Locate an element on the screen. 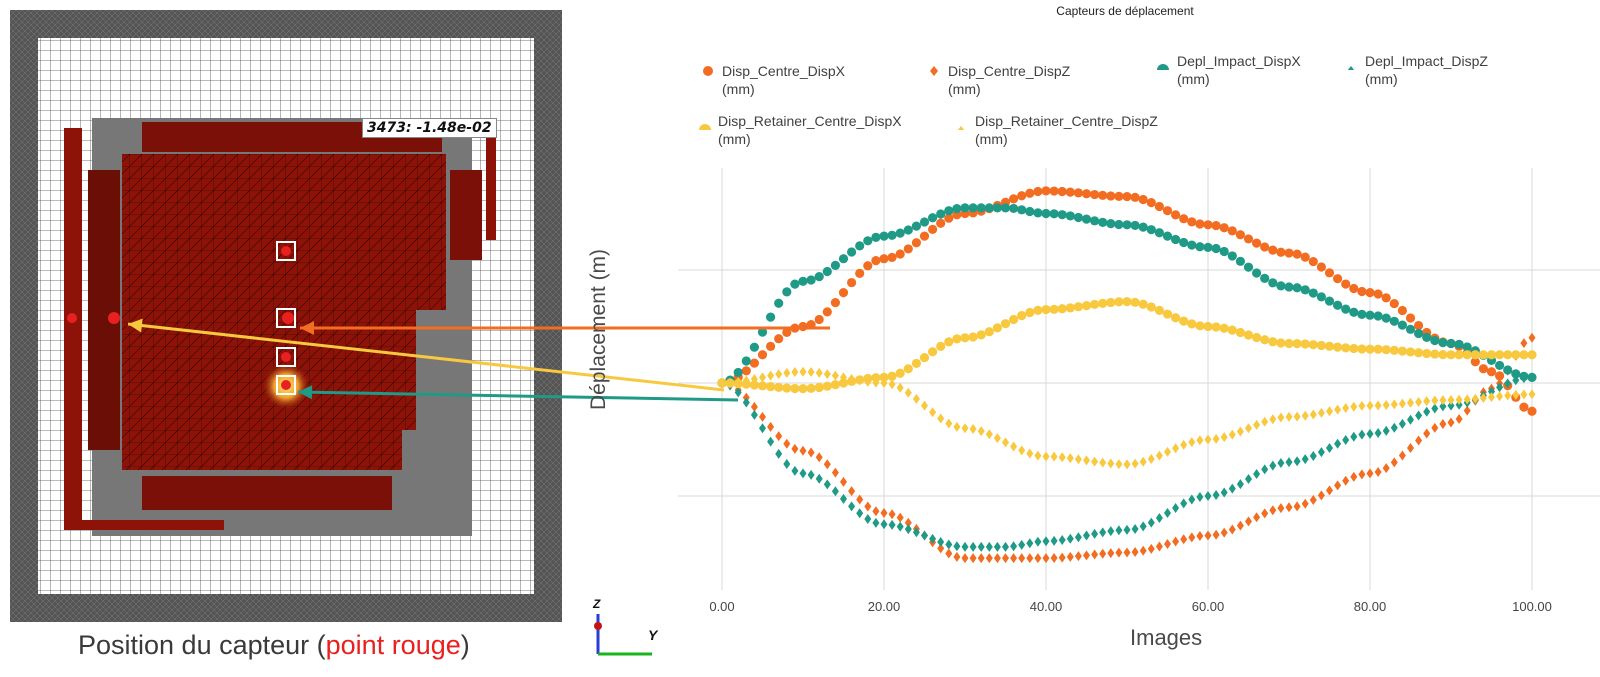 This screenshot has height=677, width=1600. probe-value-label: 3473: -1.48e-02 is located at coordinates (429, 128).